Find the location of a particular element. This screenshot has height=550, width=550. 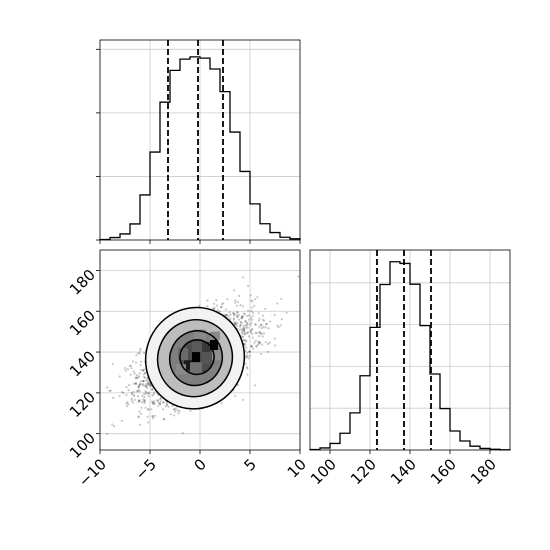

hist-x-panel is located at coordinates (198, 141).